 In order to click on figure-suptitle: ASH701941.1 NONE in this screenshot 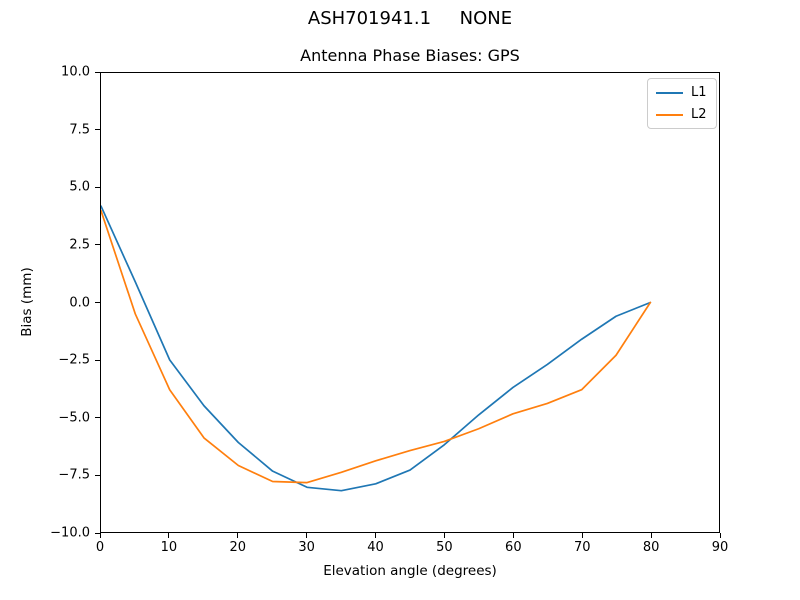, I will do `click(410, 18)`.